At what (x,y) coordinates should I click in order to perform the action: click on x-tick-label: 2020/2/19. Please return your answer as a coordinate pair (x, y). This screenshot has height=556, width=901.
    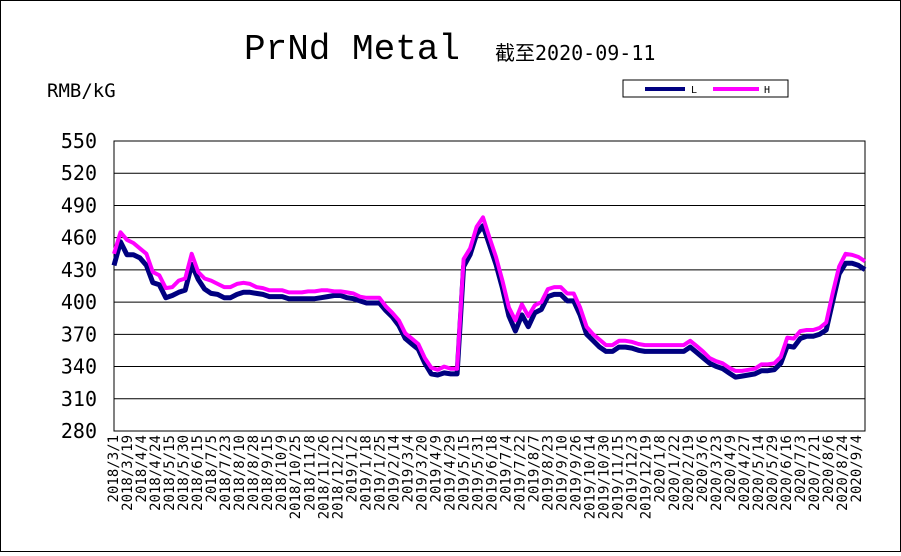
    Looking at the image, I should click on (689, 473).